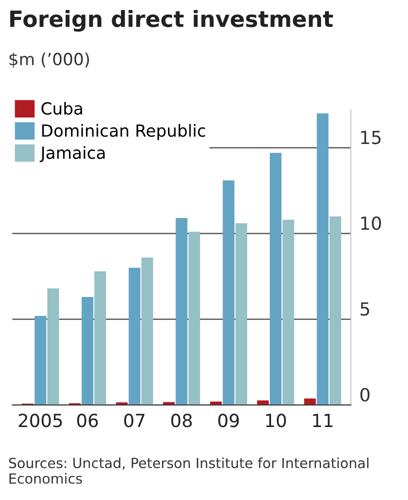 This screenshot has height=500, width=408. Describe the element at coordinates (87, 421) in the screenshot. I see `x-tick-label: 06` at that location.